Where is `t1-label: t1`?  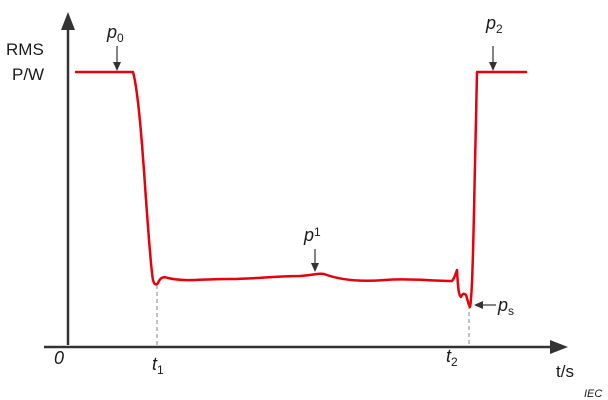
t1-label: t1 is located at coordinates (158, 365).